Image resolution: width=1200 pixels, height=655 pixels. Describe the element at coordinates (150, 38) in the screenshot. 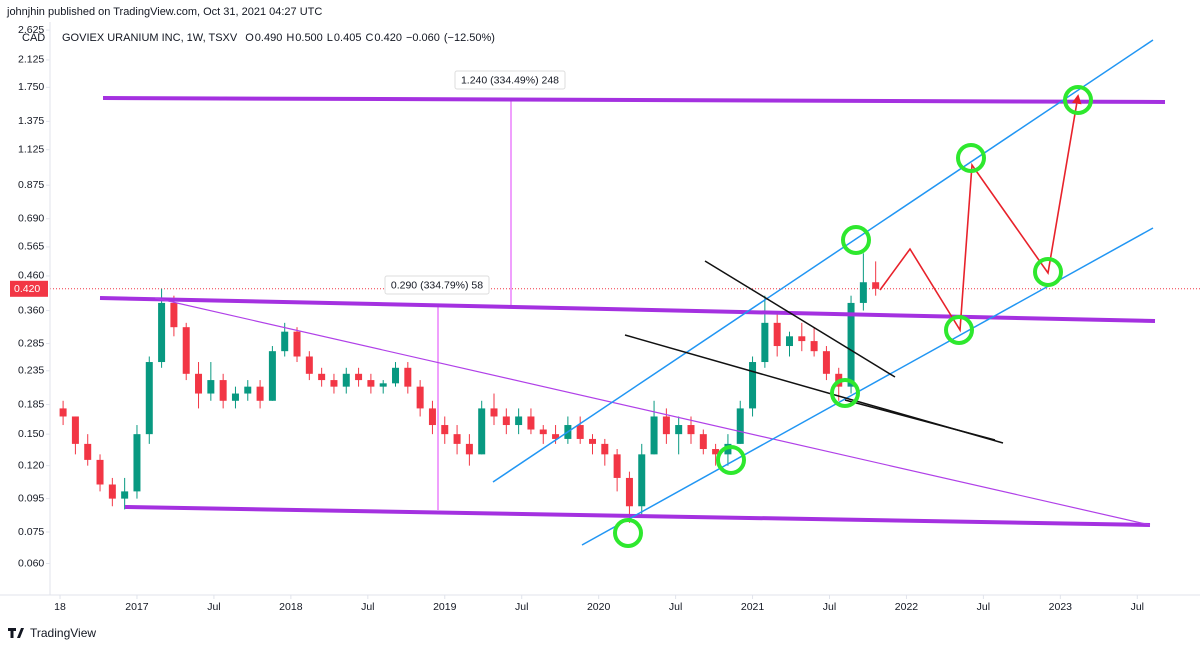

I see `chart-title: GOVIEX URANIUM INC, 1W, TSXV` at that location.